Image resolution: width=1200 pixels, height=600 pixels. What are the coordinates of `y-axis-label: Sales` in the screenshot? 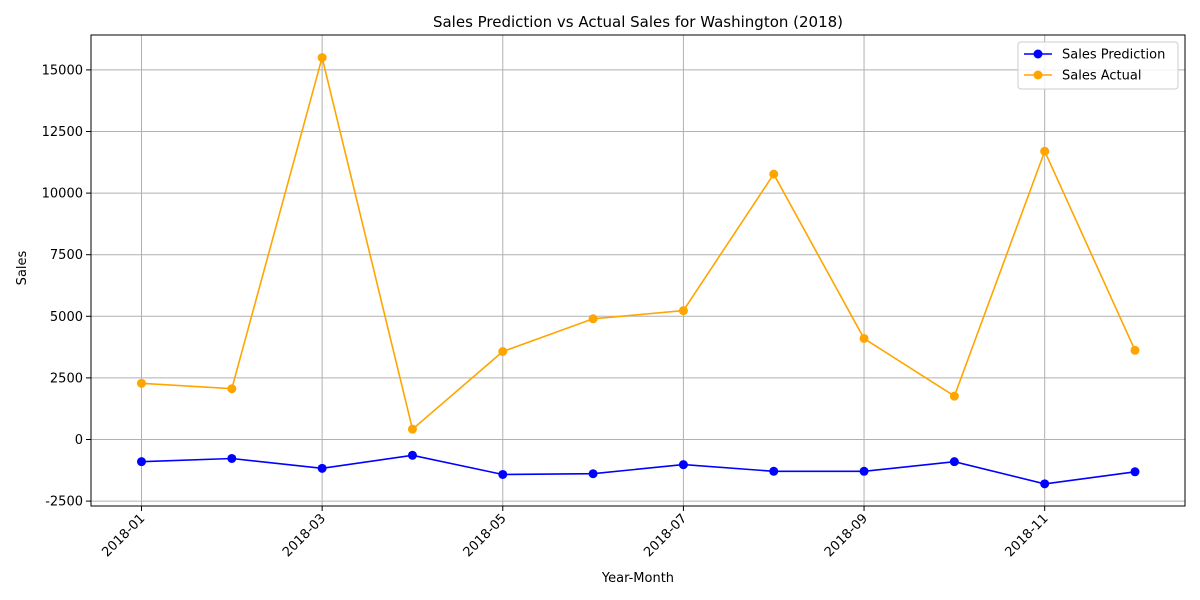 It's located at (22, 267).